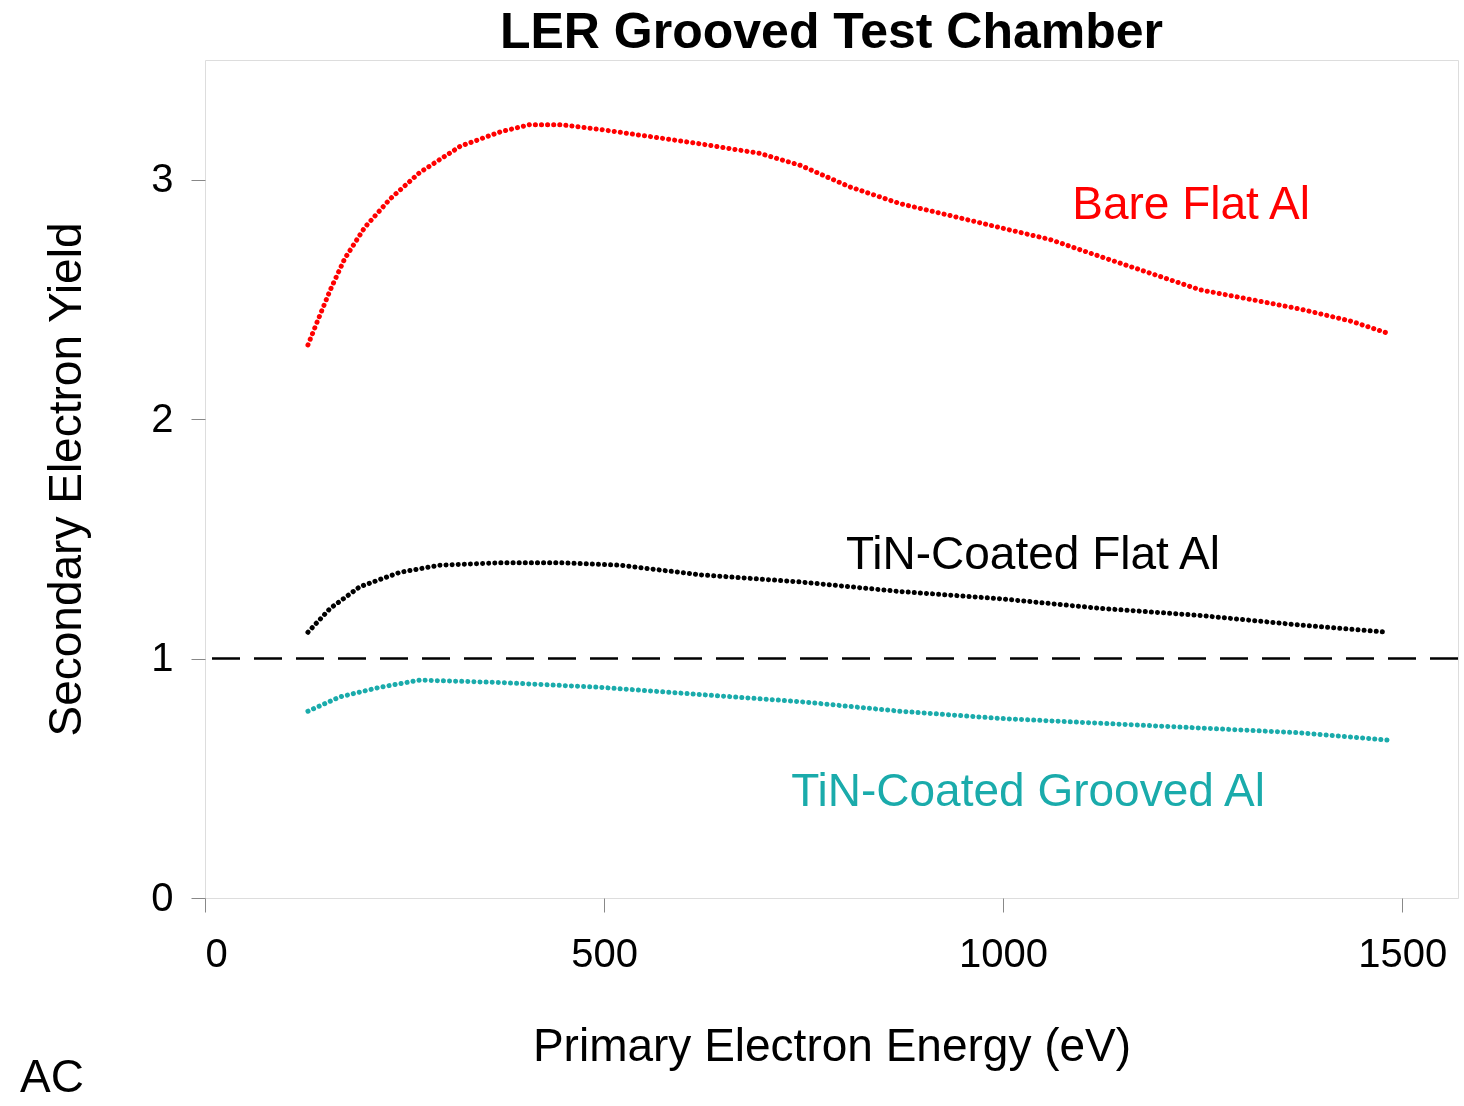  Describe the element at coordinates (1004, 952) in the screenshot. I see `x-tick-label: 1000` at that location.